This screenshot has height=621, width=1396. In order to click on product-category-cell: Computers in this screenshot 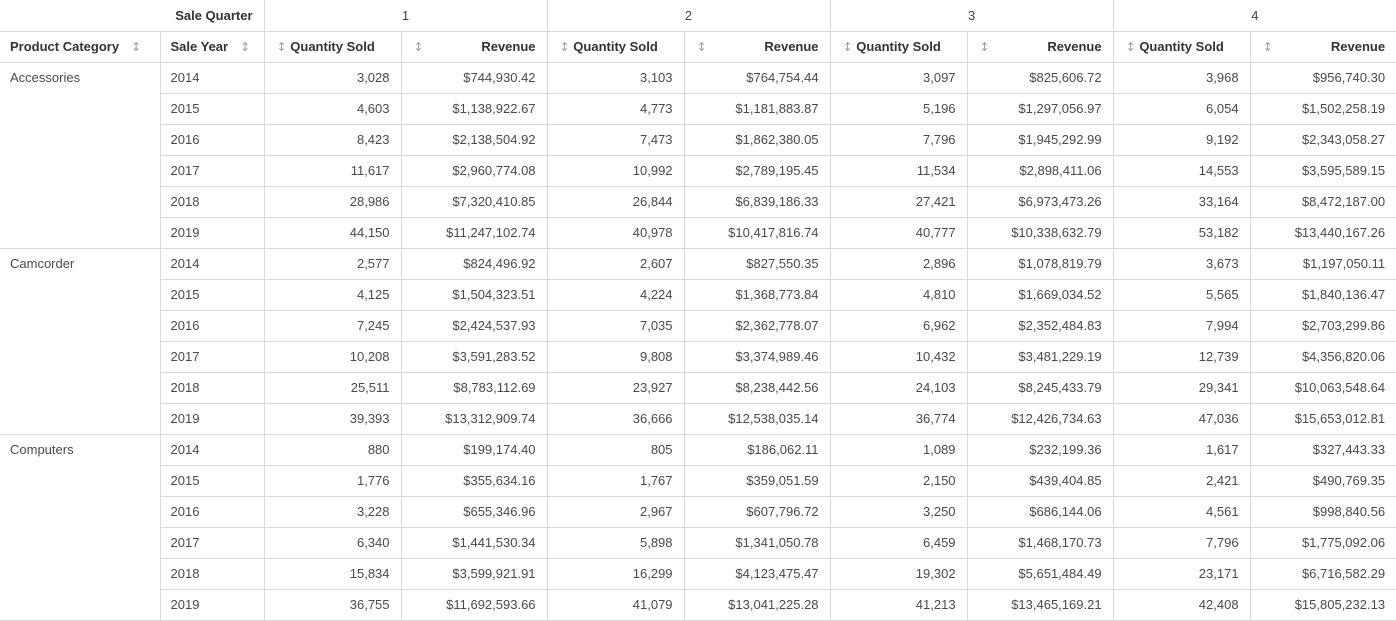, I will do `click(80, 527)`.